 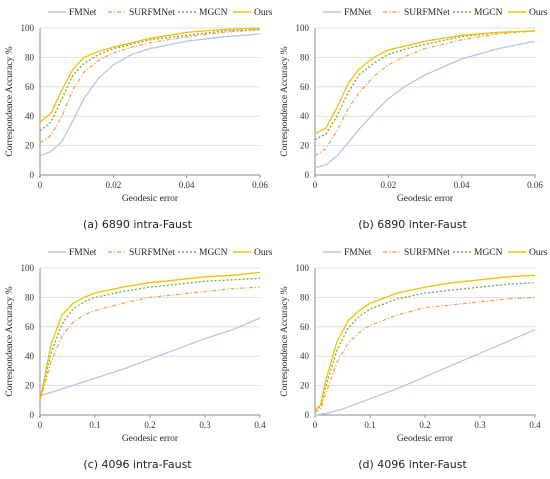 I want to click on chart-caption-a: (a) 6890 intra-Faust, so click(x=137, y=224).